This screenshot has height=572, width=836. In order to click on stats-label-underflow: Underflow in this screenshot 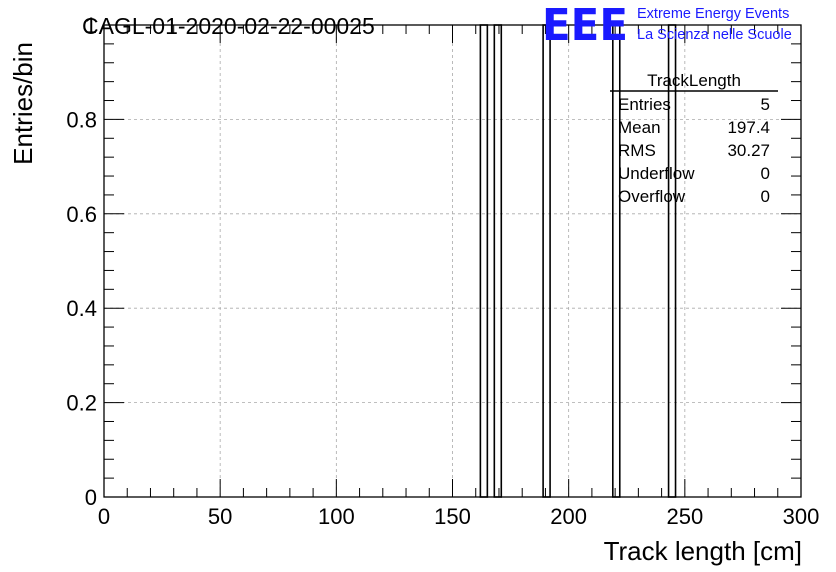, I will do `click(656, 173)`.